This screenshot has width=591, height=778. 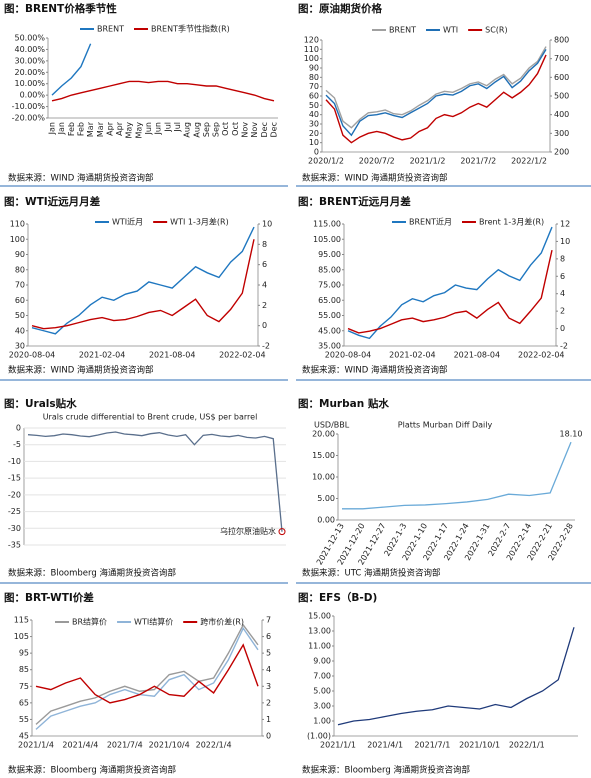 I want to click on x-tick-label: Aug, so click(x=196, y=130).